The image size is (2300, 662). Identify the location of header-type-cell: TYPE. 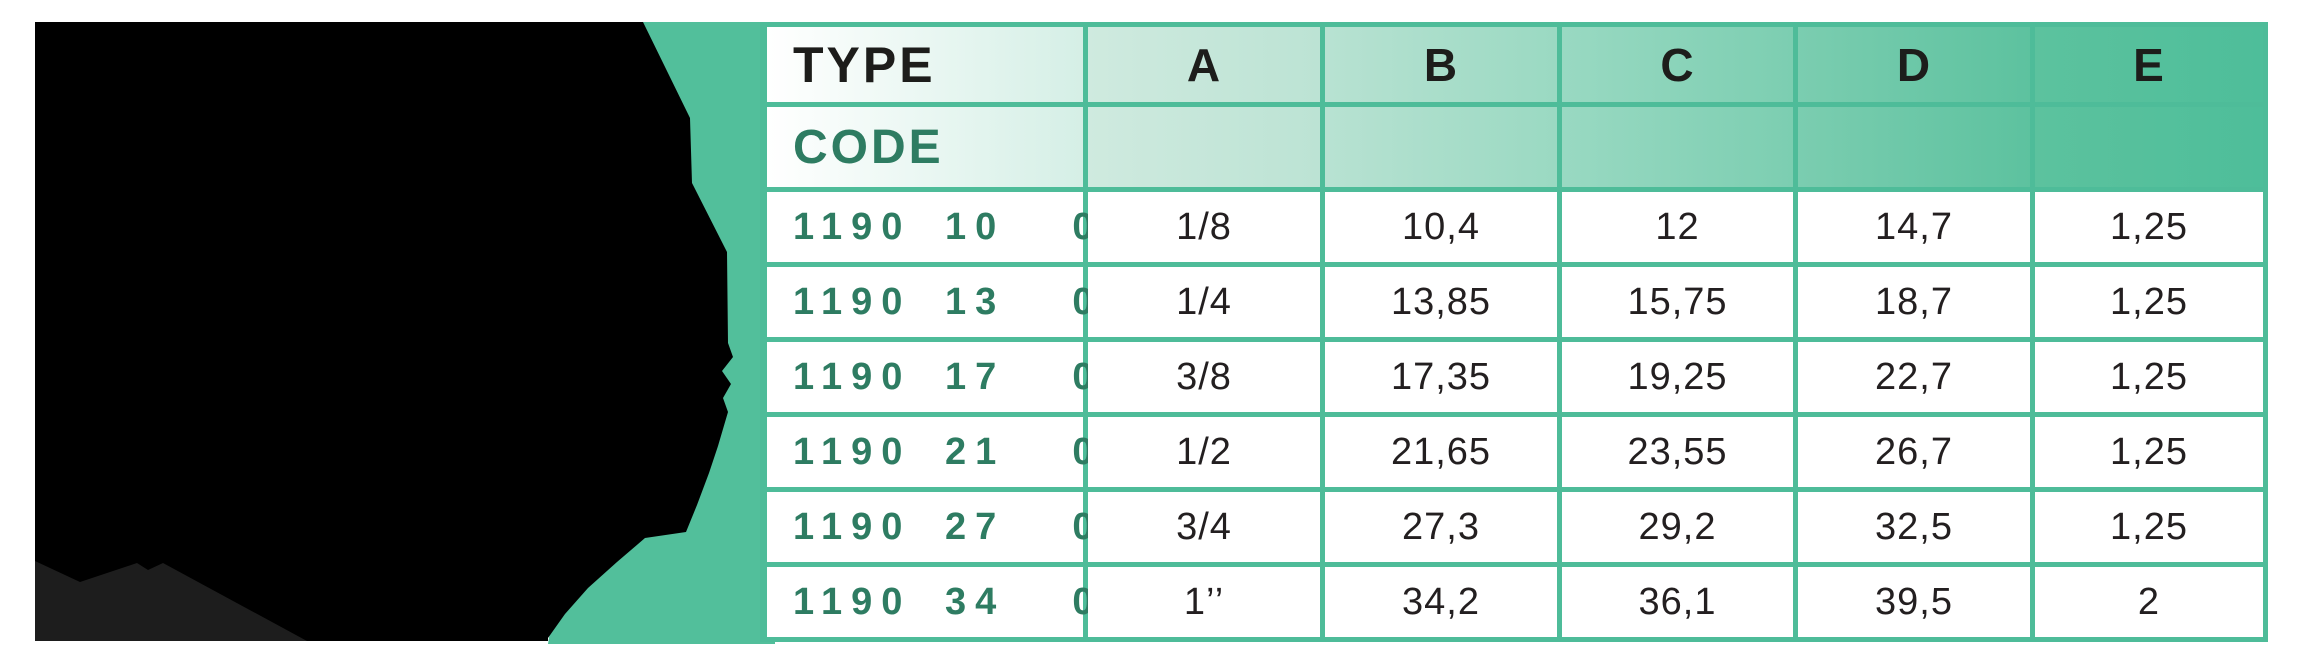
(925, 64).